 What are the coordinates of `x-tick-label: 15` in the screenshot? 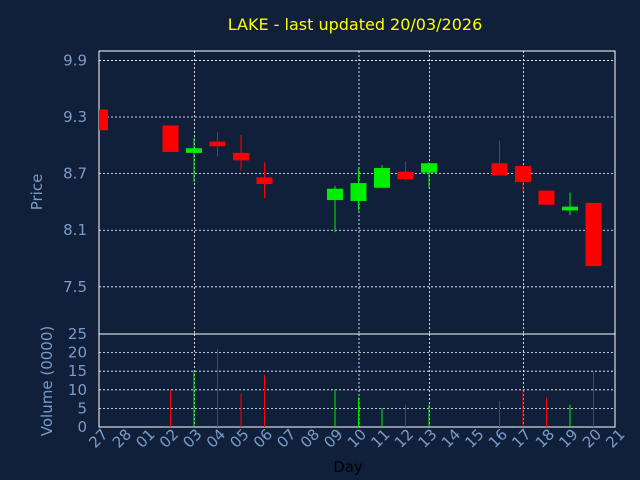 It's located at (474, 438).